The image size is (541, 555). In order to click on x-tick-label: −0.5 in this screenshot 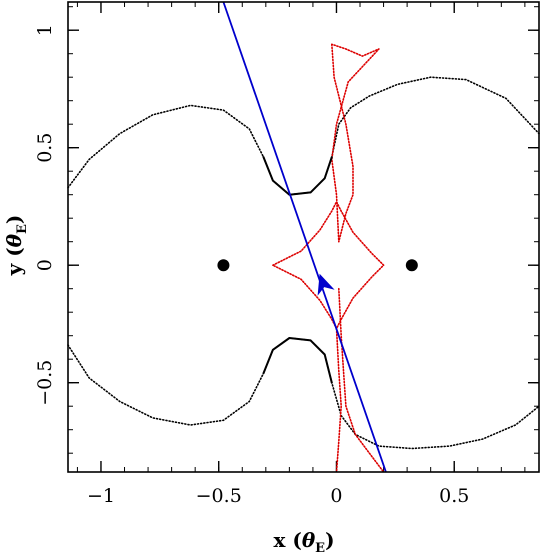, I will do `click(219, 496)`.